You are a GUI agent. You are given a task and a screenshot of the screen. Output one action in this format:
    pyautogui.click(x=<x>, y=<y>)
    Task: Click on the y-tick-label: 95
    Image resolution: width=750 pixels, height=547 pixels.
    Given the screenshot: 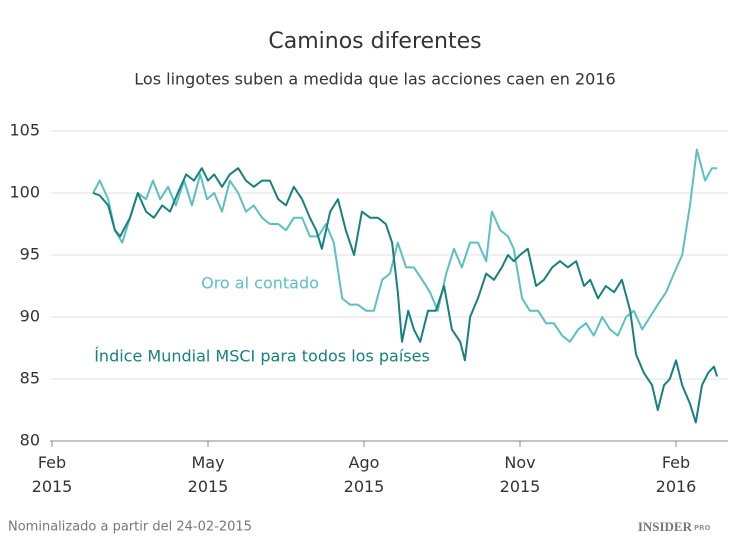 What is the action you would take?
    pyautogui.click(x=30, y=254)
    